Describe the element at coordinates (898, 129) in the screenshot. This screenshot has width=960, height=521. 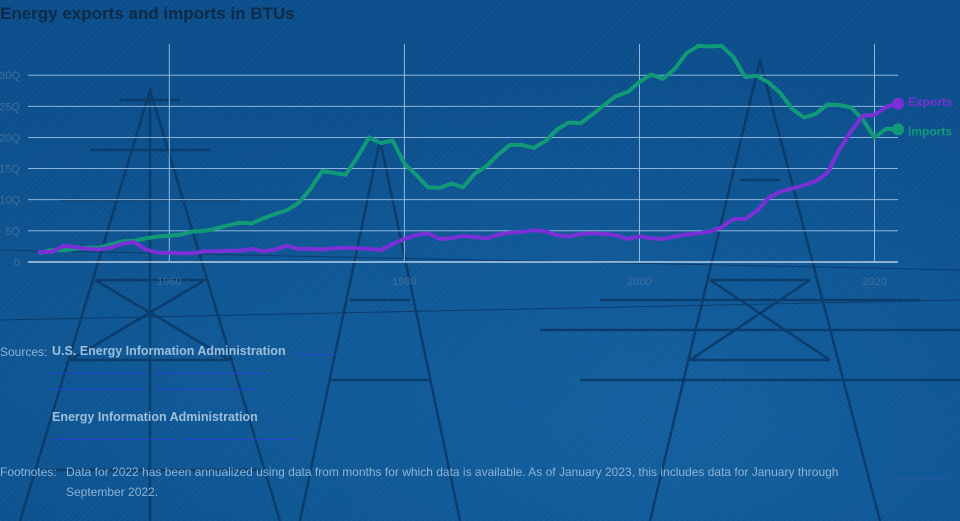
I see `series-end-marker-imports` at that location.